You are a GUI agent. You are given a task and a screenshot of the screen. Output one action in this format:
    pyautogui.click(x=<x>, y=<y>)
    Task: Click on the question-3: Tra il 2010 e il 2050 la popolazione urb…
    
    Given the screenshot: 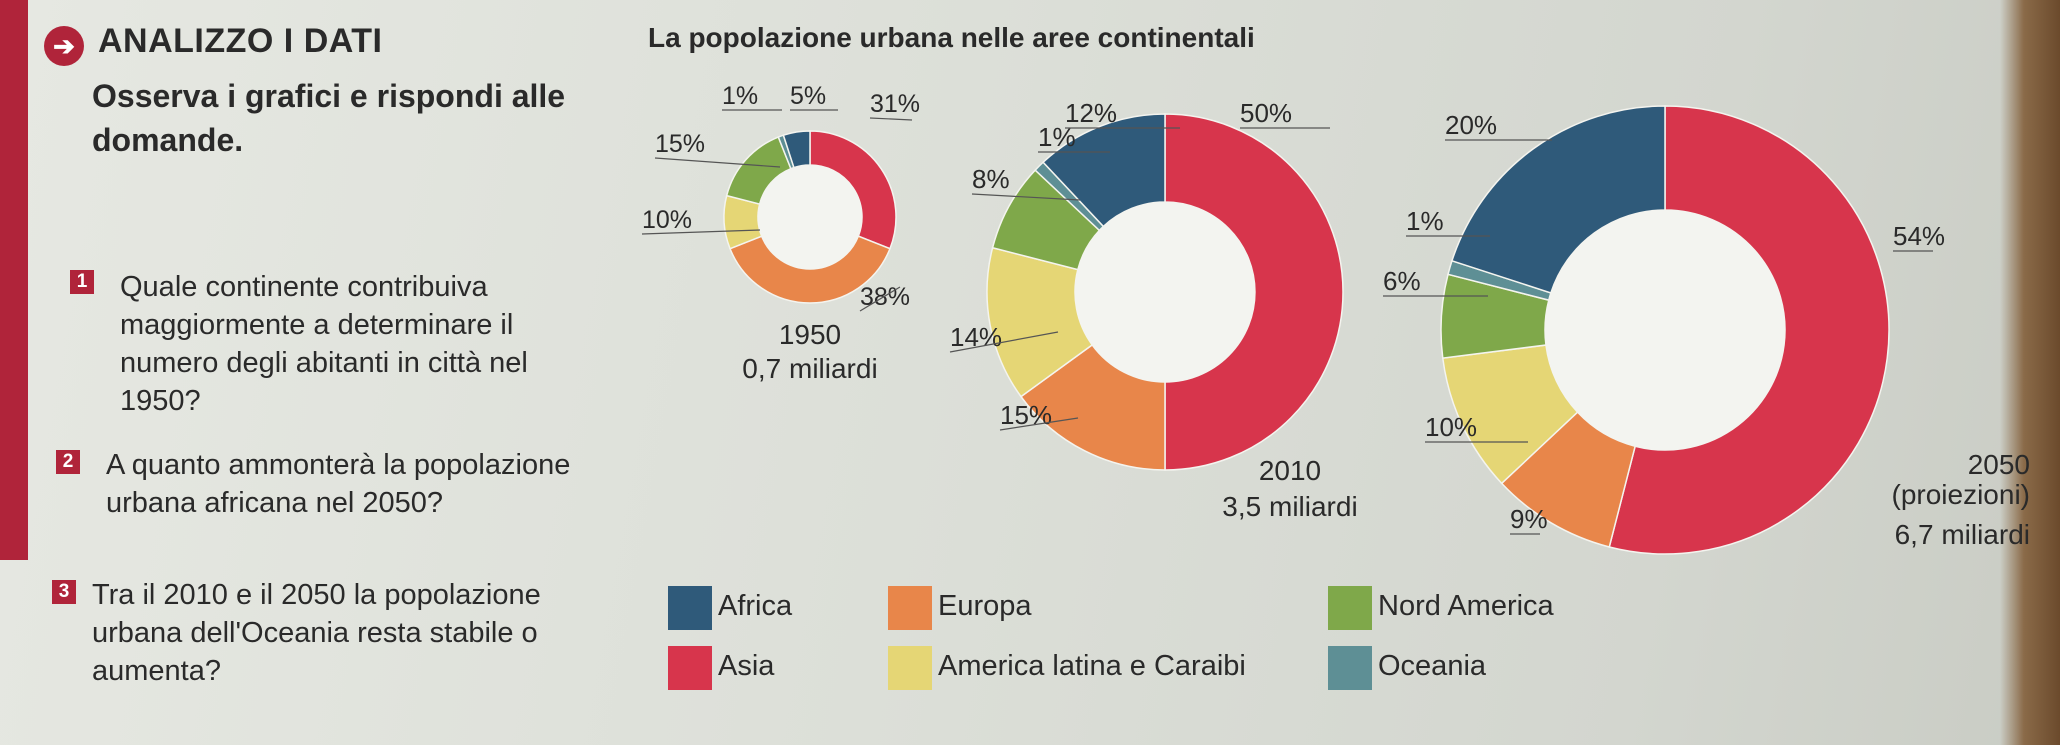 What is the action you would take?
    pyautogui.click(x=316, y=633)
    